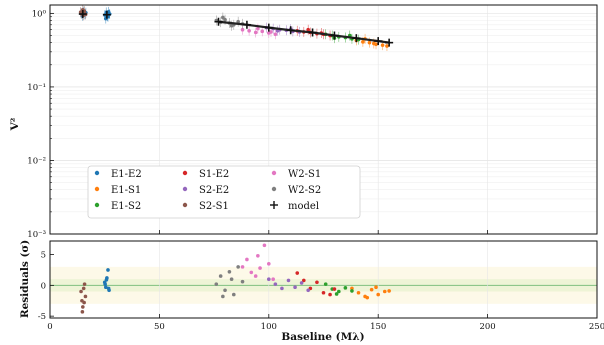 The height and width of the screenshot is (345, 604). Describe the element at coordinates (126, 206) in the screenshot. I see `legend-label: E1-S2` at that location.